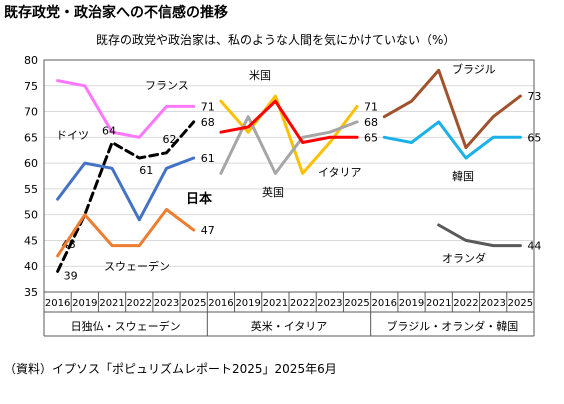 Image resolution: width=564 pixels, height=404 pixels. Describe the element at coordinates (137, 266) in the screenshot. I see `series-label: スウェーデン` at that location.